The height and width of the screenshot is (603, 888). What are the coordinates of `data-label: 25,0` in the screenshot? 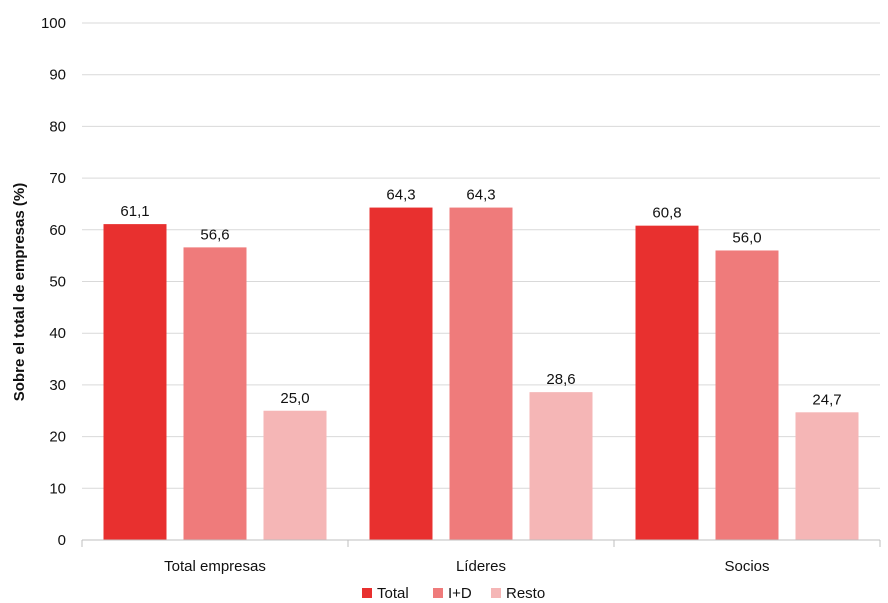 It's located at (294, 398).